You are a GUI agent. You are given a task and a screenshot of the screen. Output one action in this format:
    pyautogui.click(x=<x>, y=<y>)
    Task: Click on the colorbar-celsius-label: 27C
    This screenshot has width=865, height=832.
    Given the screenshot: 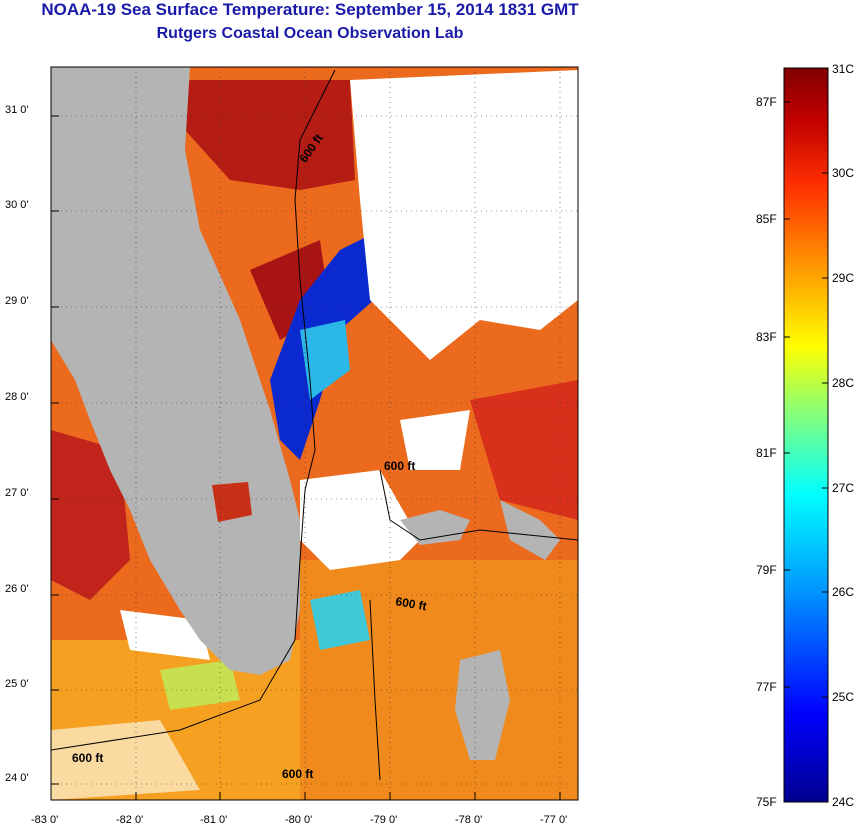 What is the action you would take?
    pyautogui.click(x=843, y=488)
    